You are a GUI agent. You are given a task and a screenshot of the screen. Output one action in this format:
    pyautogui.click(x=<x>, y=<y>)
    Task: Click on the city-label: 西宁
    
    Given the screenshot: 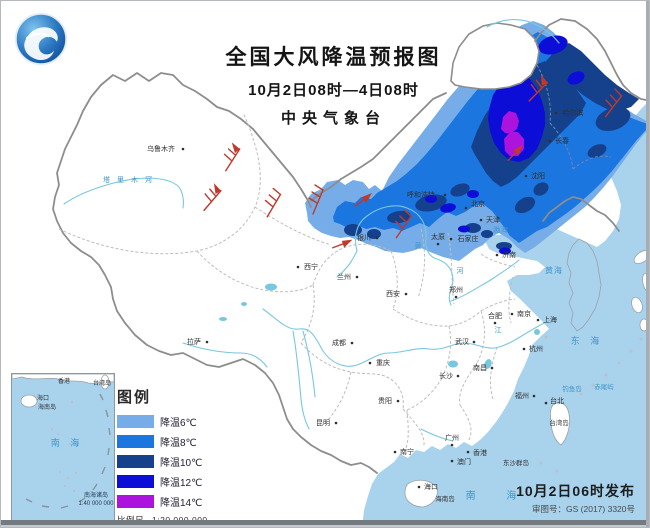 What is the action you would take?
    pyautogui.click(x=311, y=266)
    